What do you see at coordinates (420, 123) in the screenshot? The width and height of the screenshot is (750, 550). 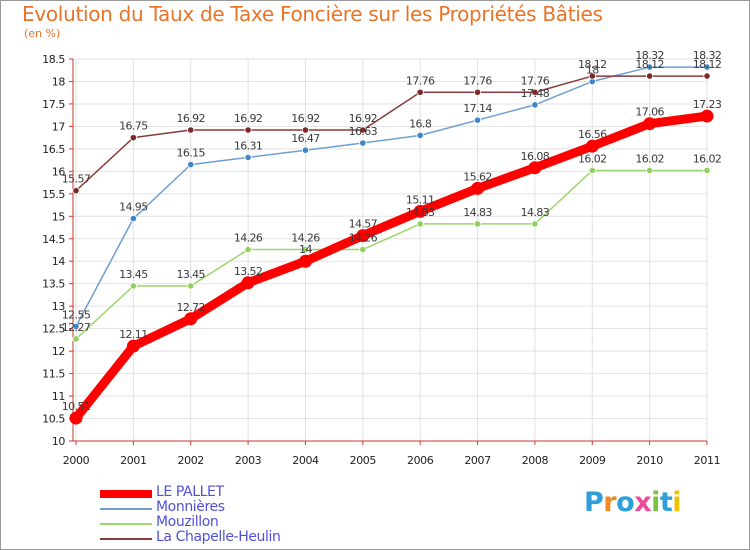 I see `data-label: 16.8` at bounding box center [420, 123].